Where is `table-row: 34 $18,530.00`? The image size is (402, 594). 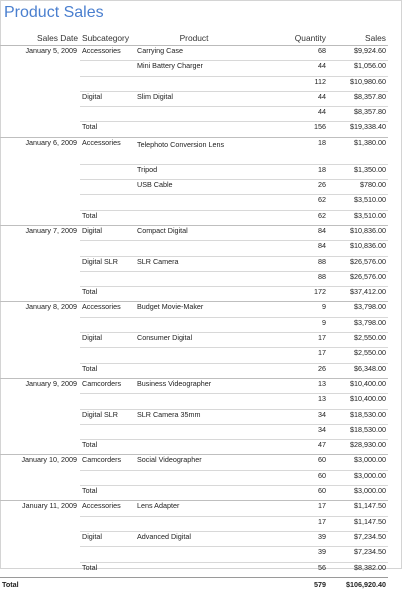
table-row: 34 $18,530.00 is located at coordinates (194, 431).